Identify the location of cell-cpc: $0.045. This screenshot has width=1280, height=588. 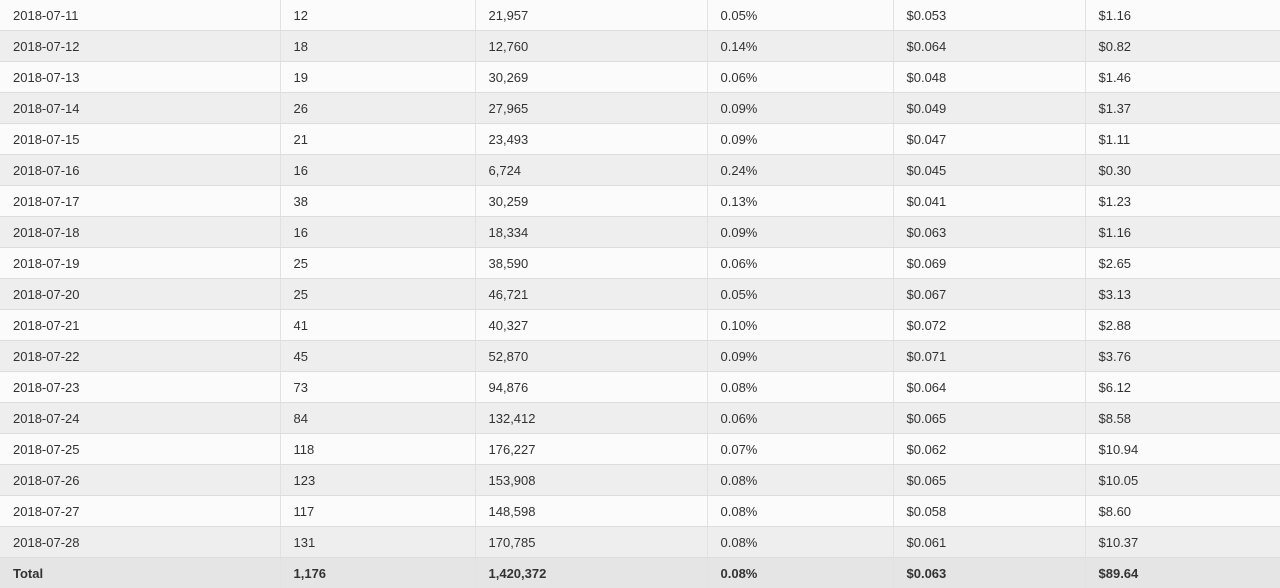
(989, 170).